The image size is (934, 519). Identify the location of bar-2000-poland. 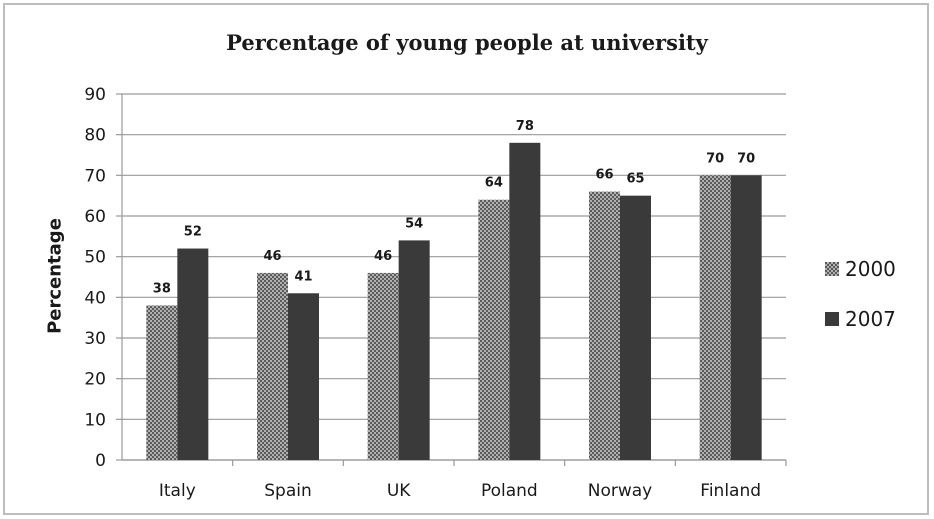
(494, 329).